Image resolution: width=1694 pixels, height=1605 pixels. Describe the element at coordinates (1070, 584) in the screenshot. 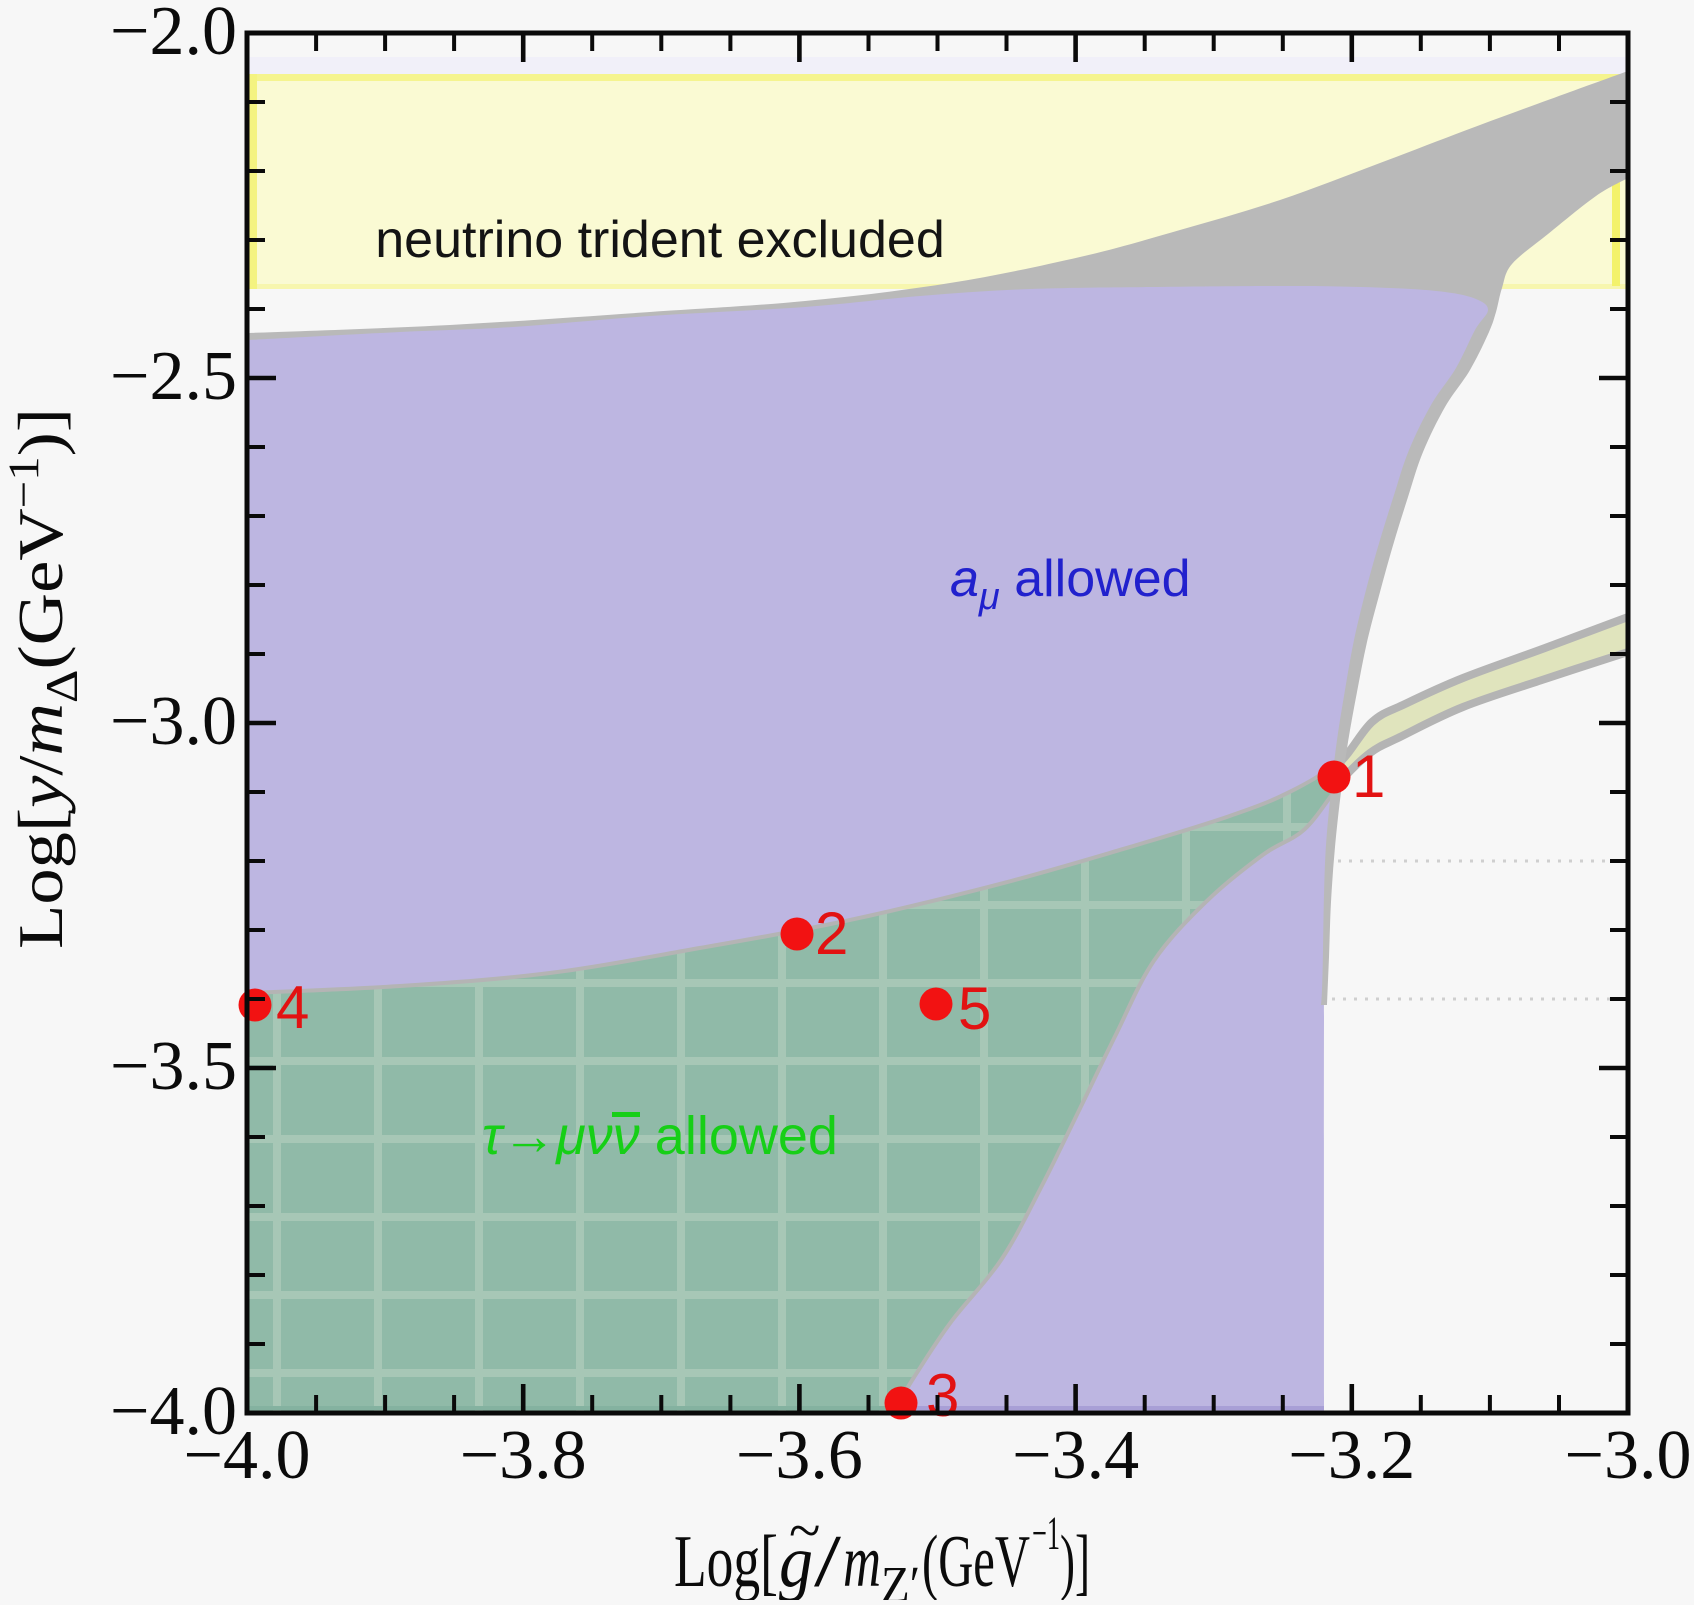

I see `svg-text: aμ allowed` at that location.